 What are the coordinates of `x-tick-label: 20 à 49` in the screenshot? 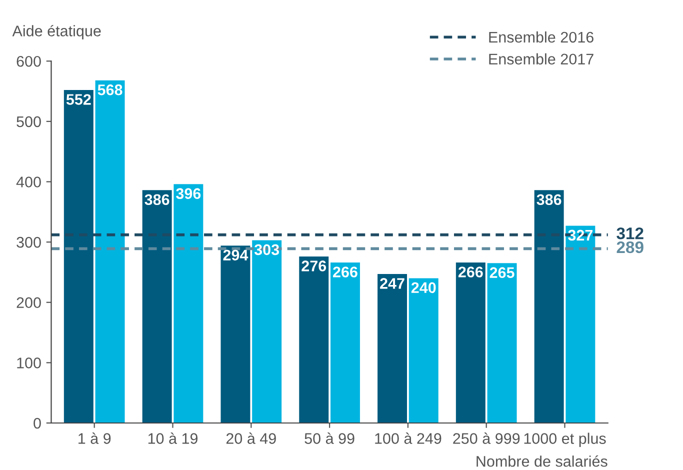 It's located at (251, 438).